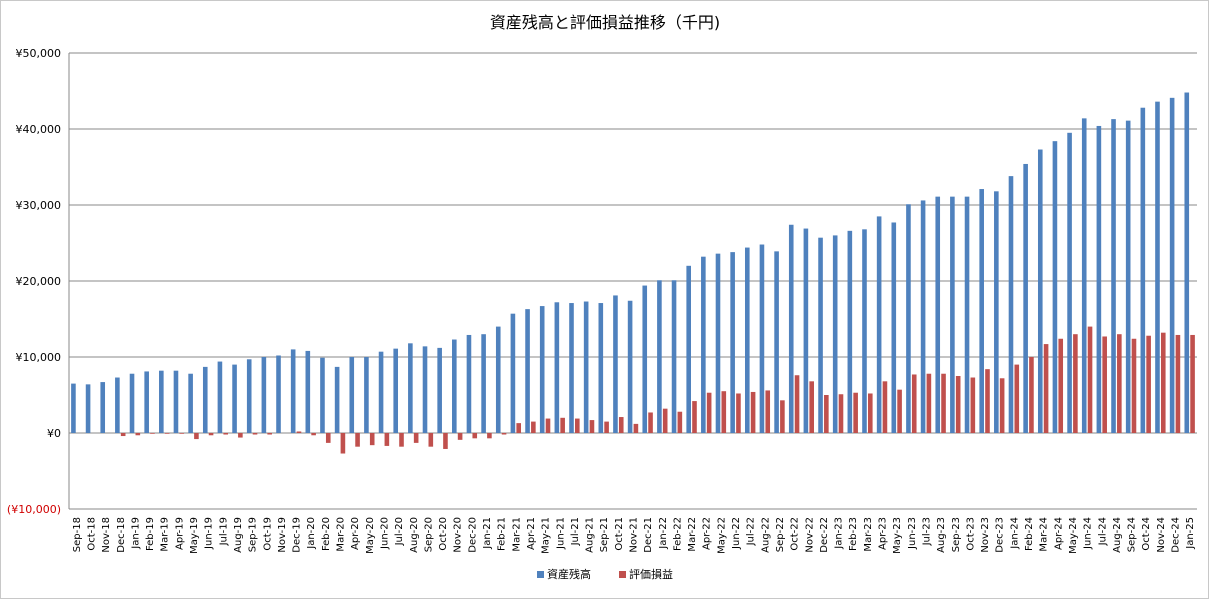 Image resolution: width=1209 pixels, height=600 pixels. Describe the element at coordinates (795, 534) in the screenshot. I see `x-tick-label: Oct-22` at that location.